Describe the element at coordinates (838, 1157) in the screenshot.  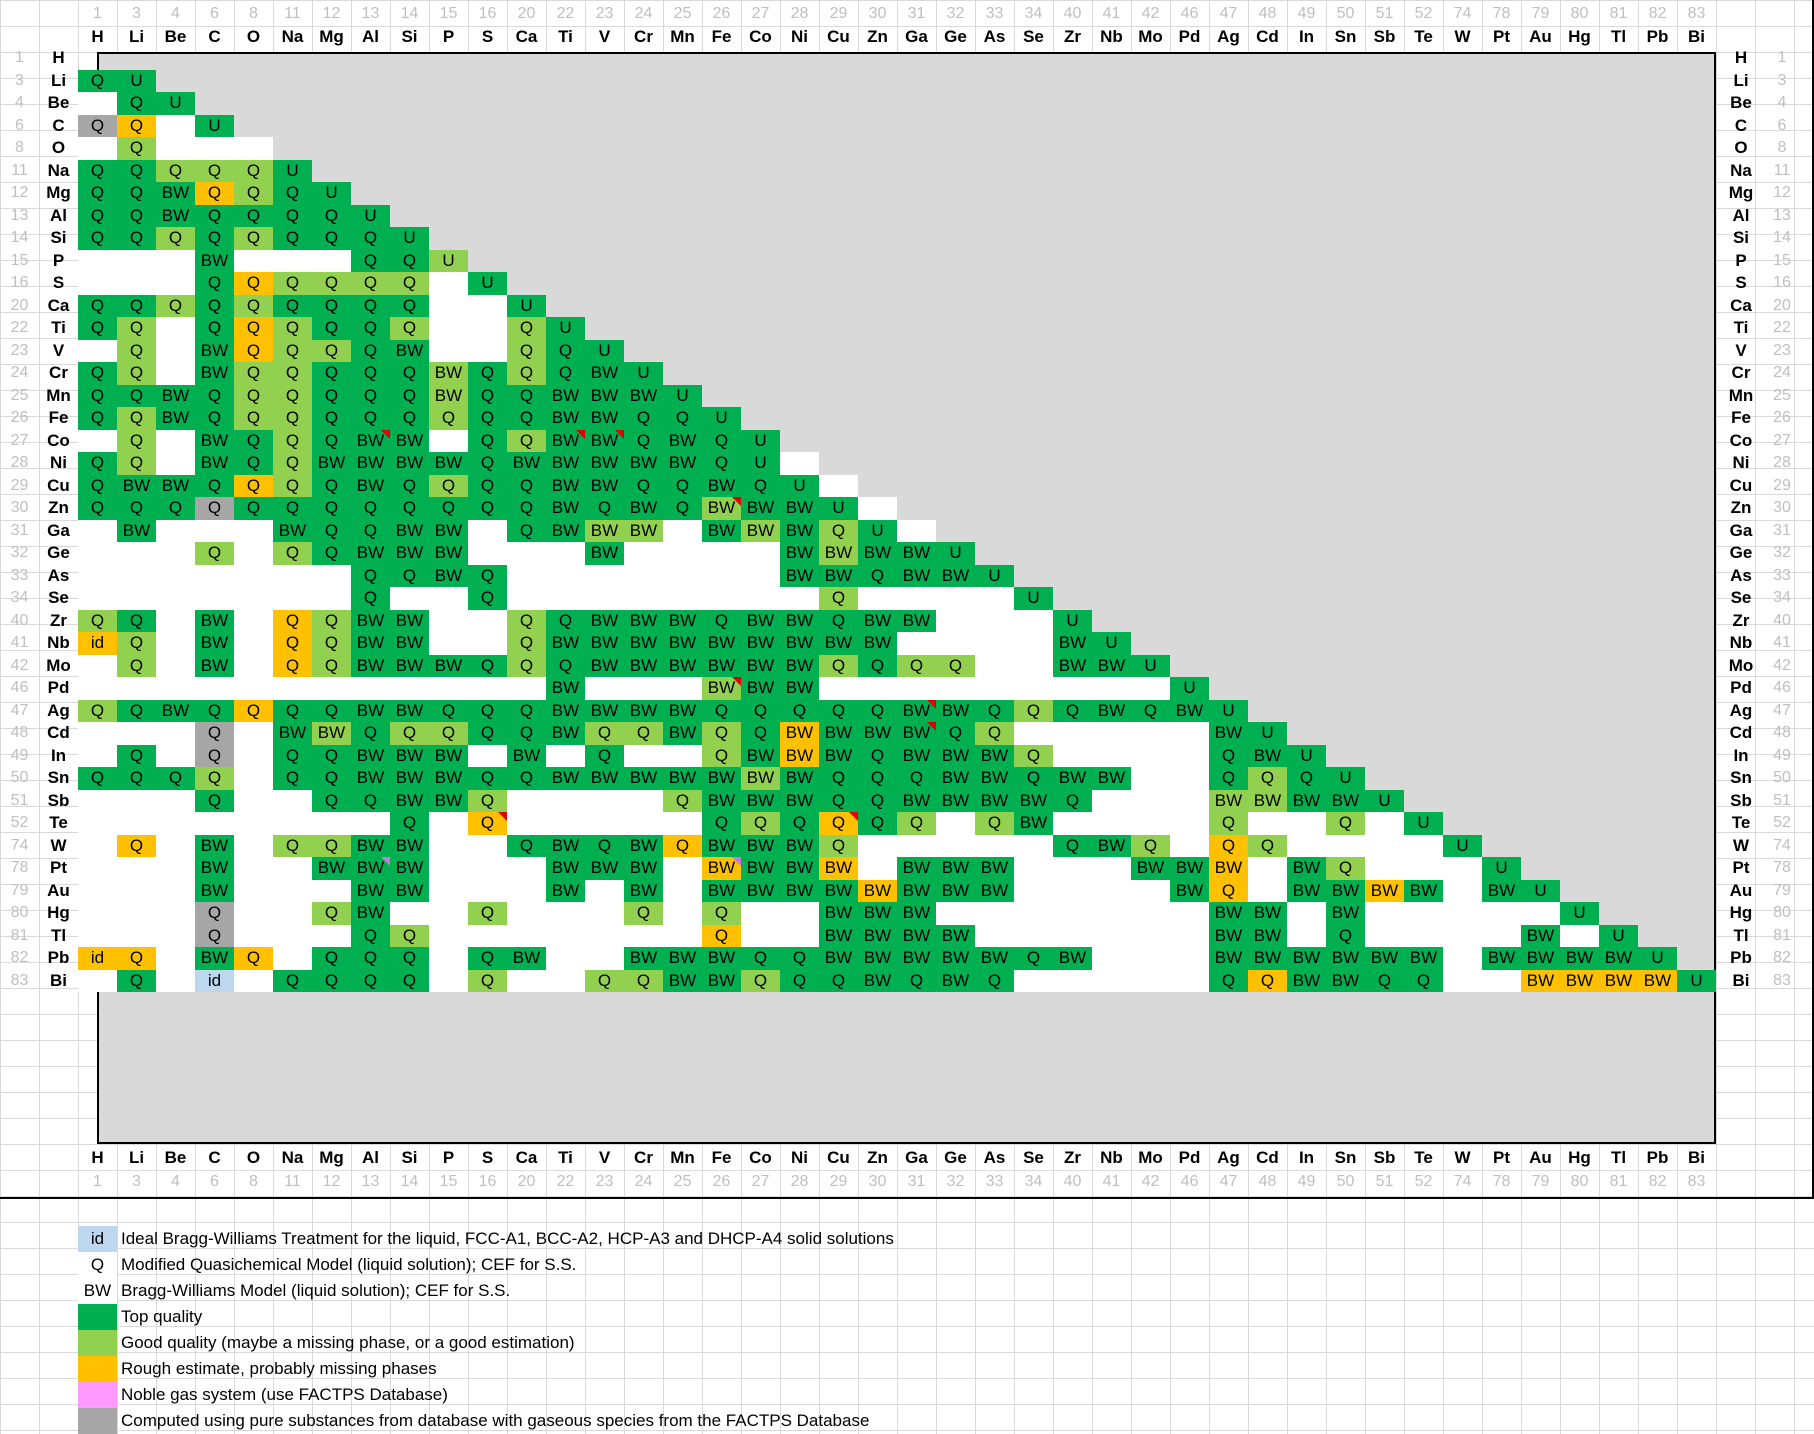
I see `column-symbol-bottom: Cu` at that location.